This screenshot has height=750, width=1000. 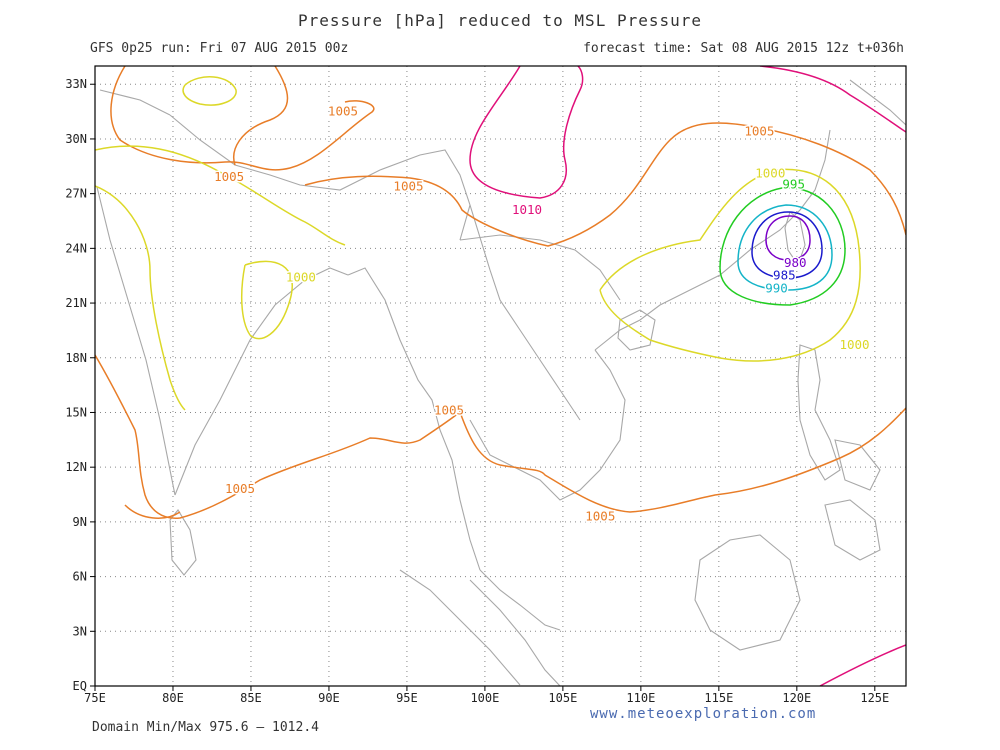 I want to click on x-tick-label: 110E, so click(x=640, y=698).